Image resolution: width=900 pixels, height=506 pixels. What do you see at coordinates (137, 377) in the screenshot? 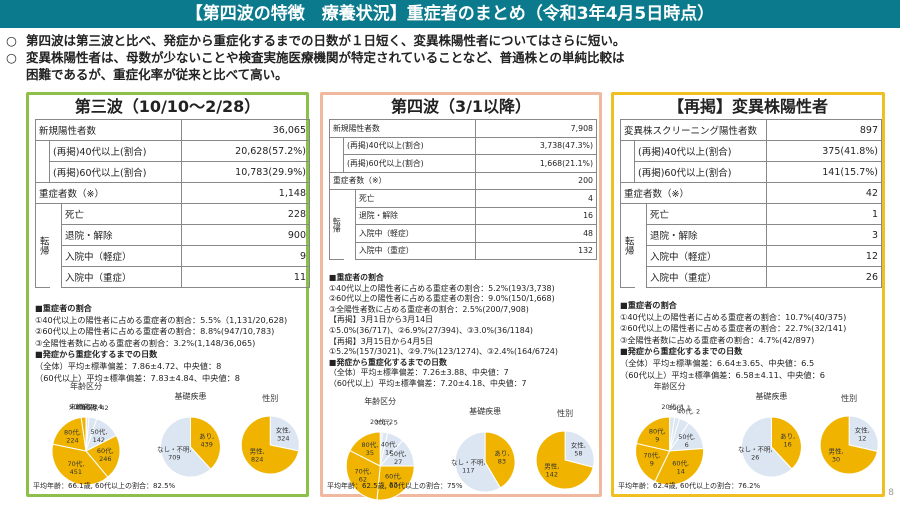
I see `note-line: （60代以上）平均±標準偏差：7.83±4.84、中央値：8` at bounding box center [137, 377].